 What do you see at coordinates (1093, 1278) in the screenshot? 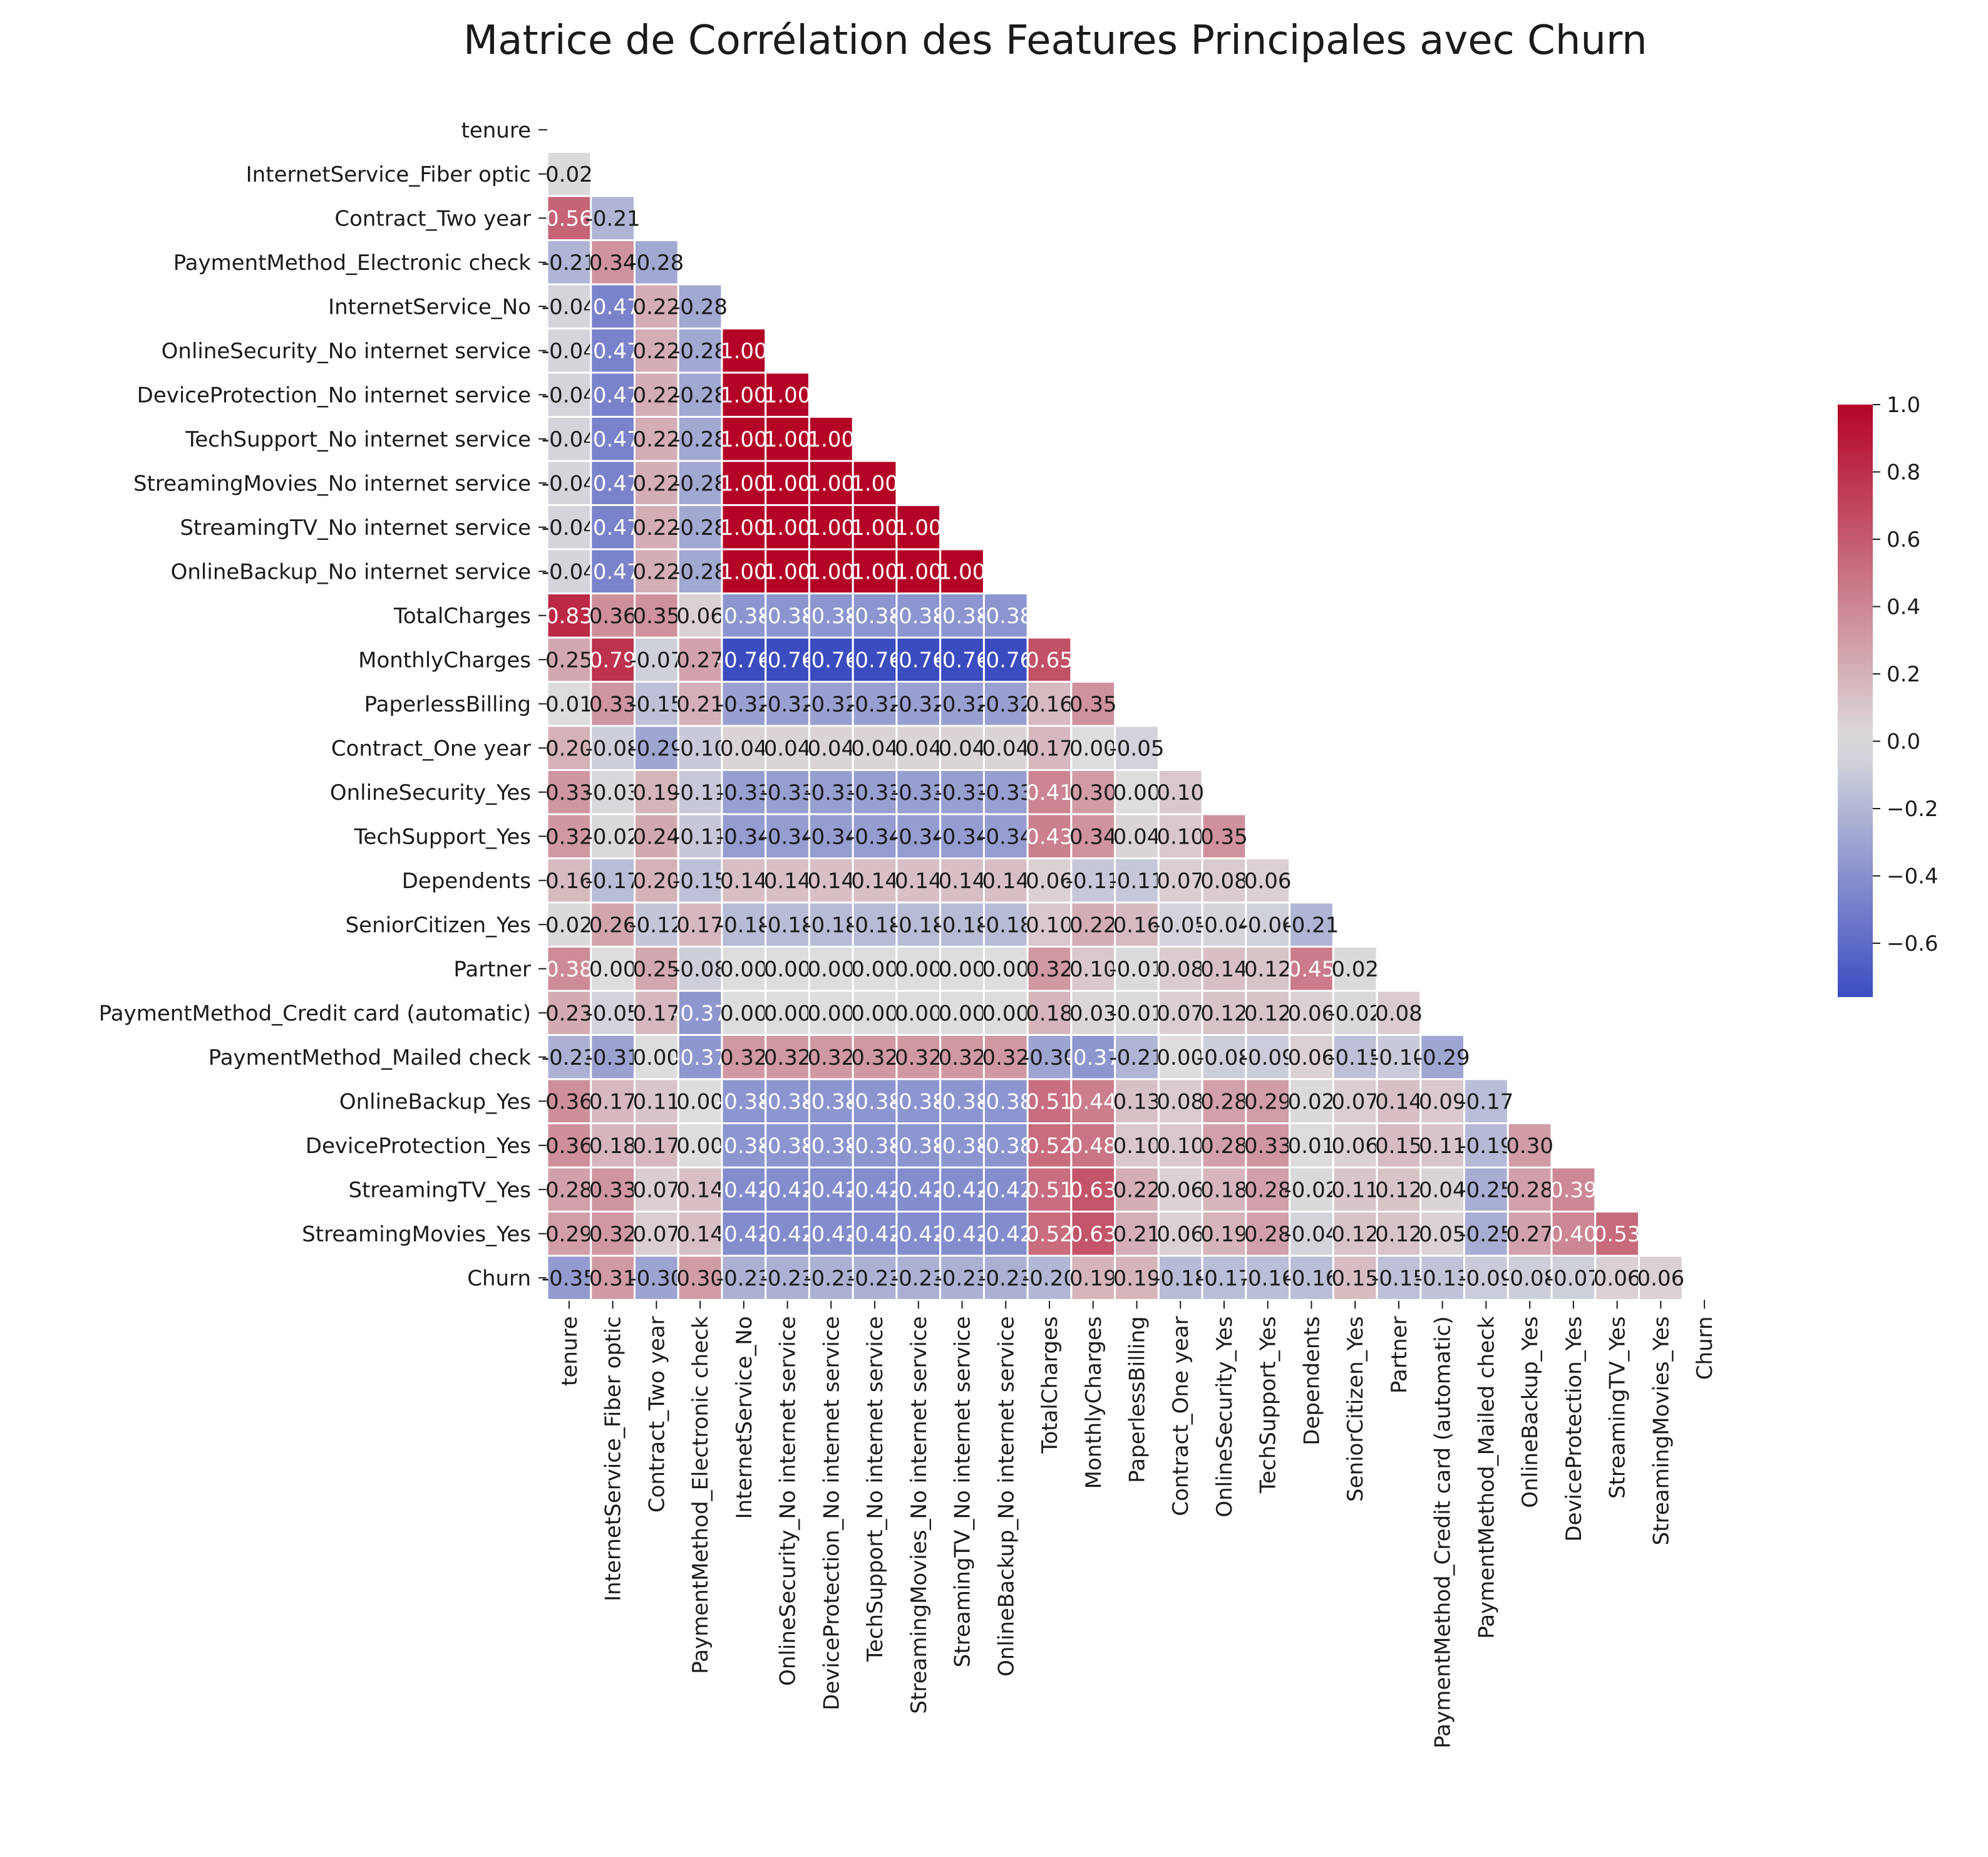
I see `cell-value-label: 0.19` at bounding box center [1093, 1278].